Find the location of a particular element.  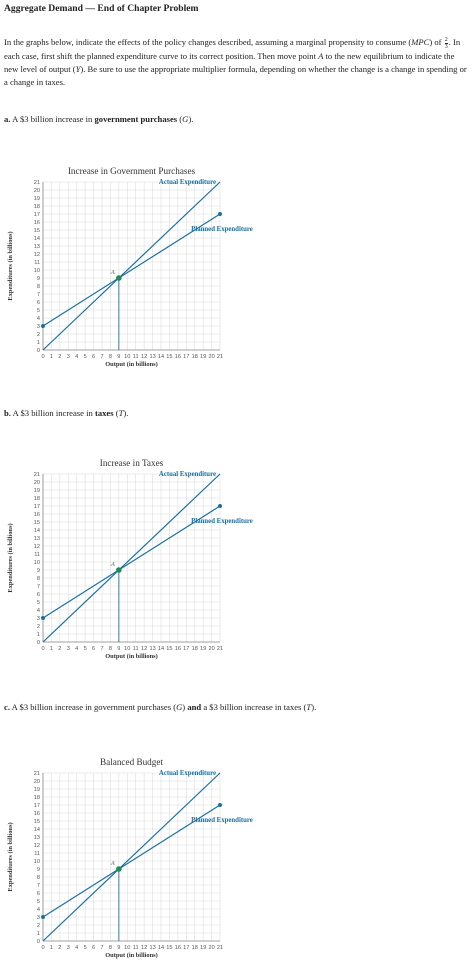

question-a-letter: a. is located at coordinates (7, 119).